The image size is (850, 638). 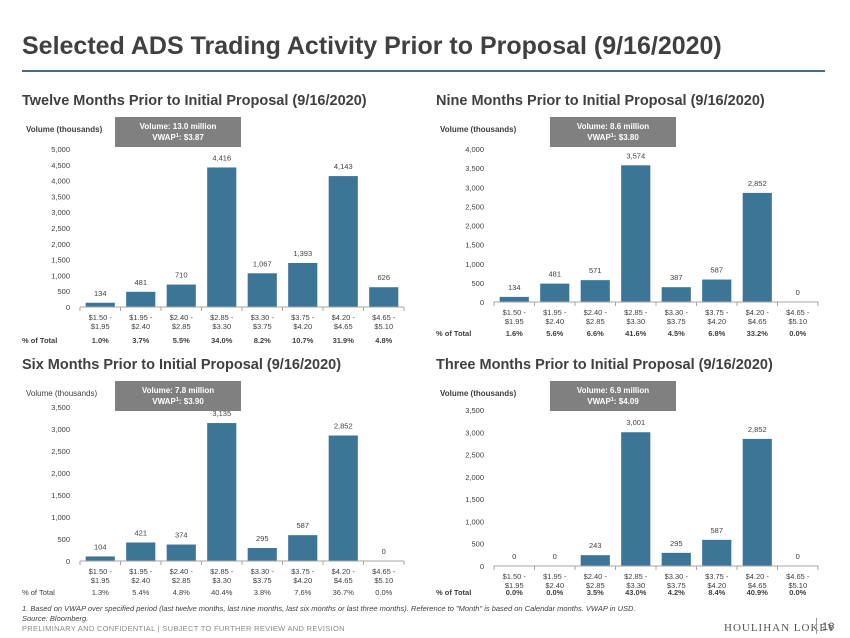 I want to click on pct-of-total-value: 36.7%, so click(x=344, y=592).